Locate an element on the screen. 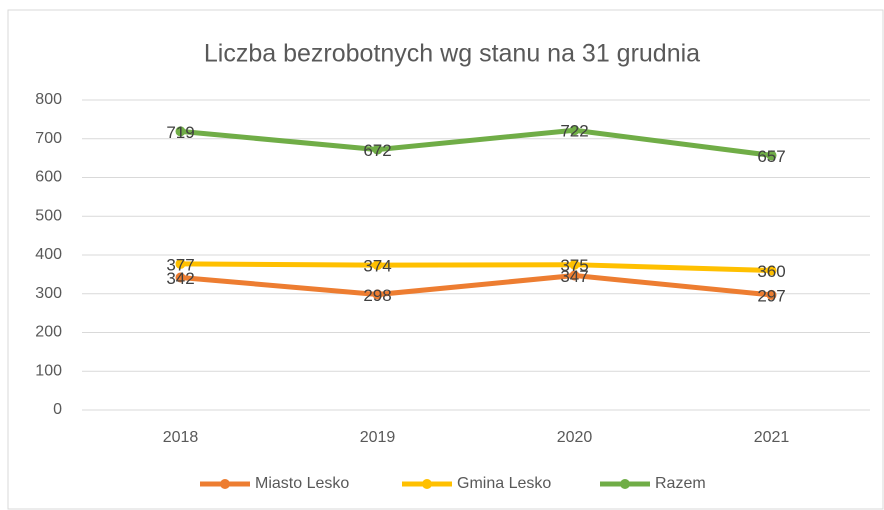 The height and width of the screenshot is (510, 884). data-label: 719 is located at coordinates (180, 132).